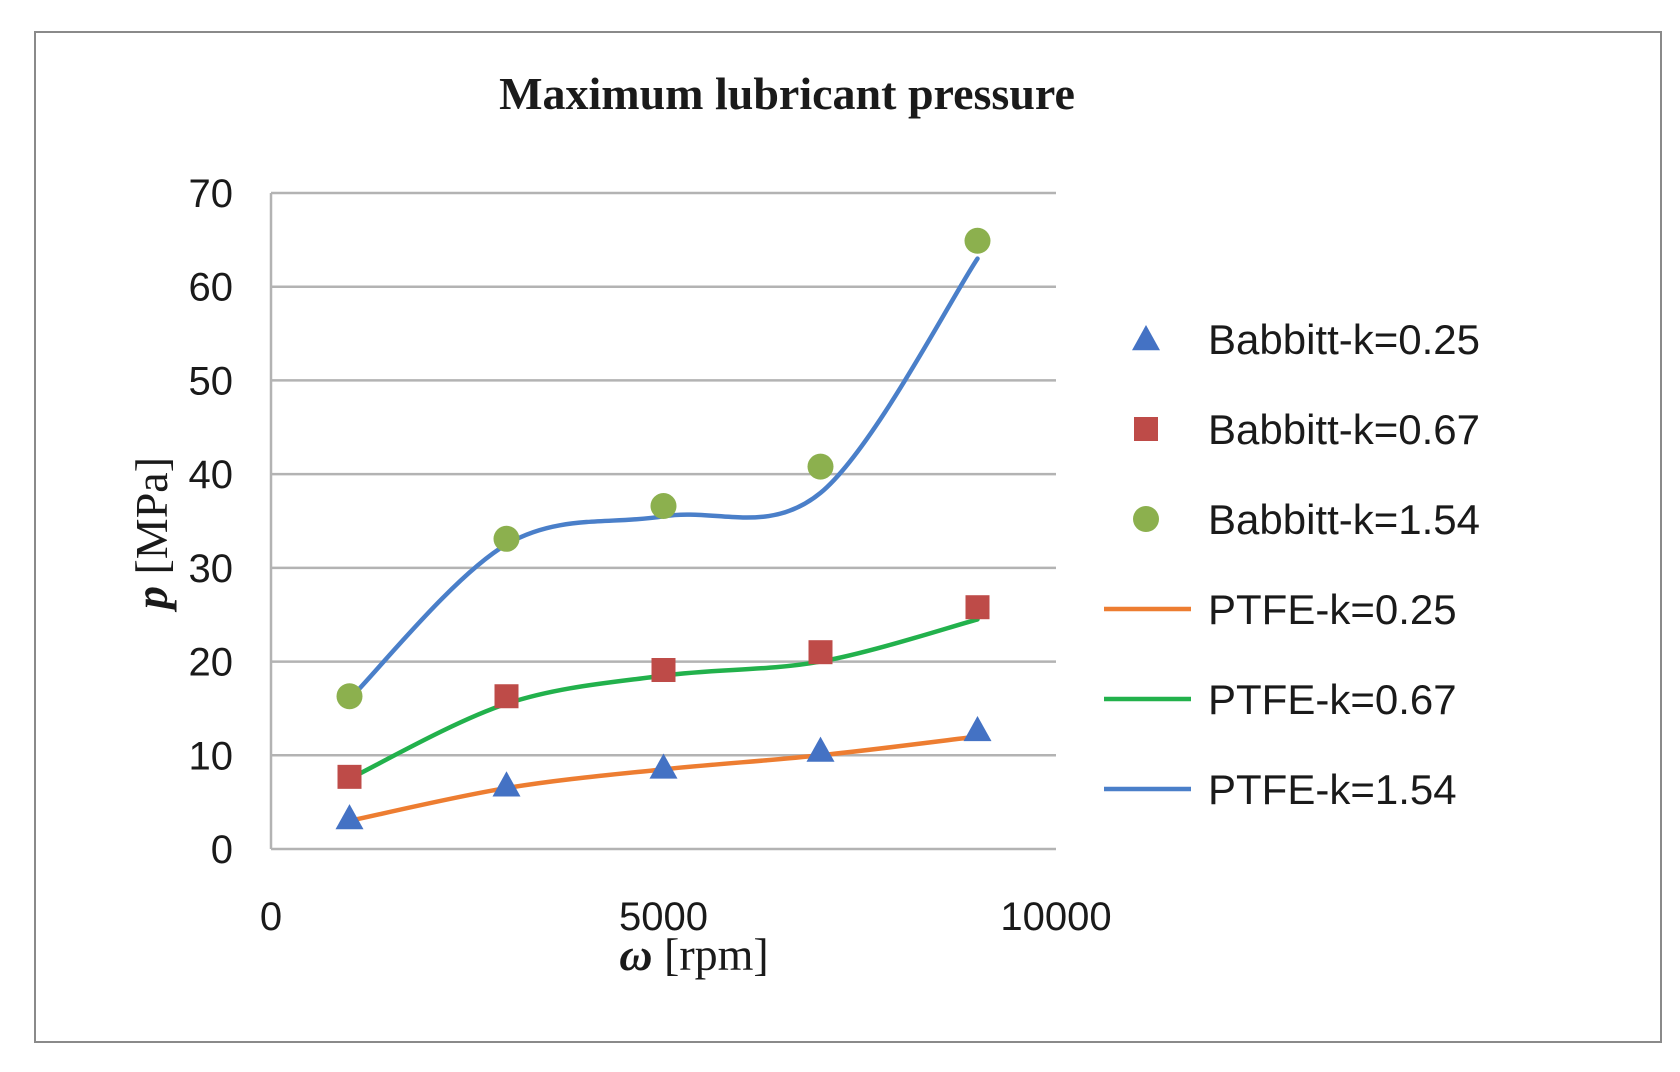  Describe the element at coordinates (211, 663) in the screenshot. I see `y-tick-label-20: 20` at that location.